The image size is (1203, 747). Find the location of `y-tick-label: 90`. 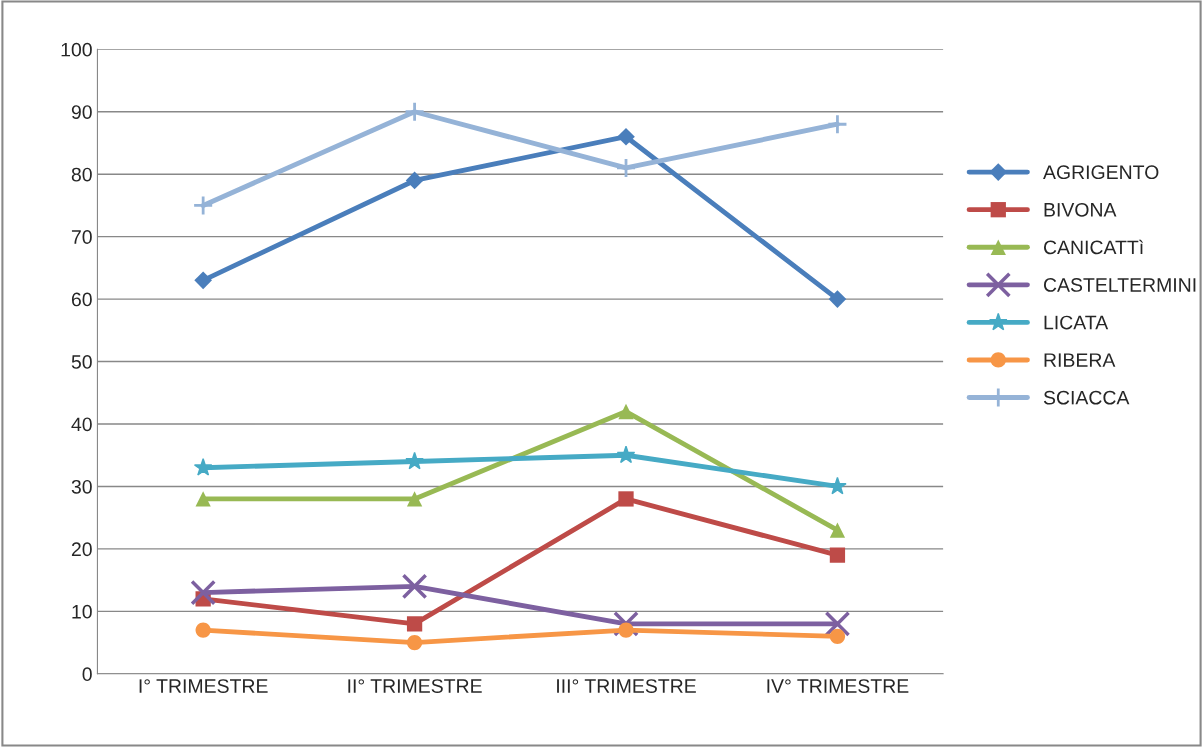

y-tick-label: 90 is located at coordinates (81, 112).